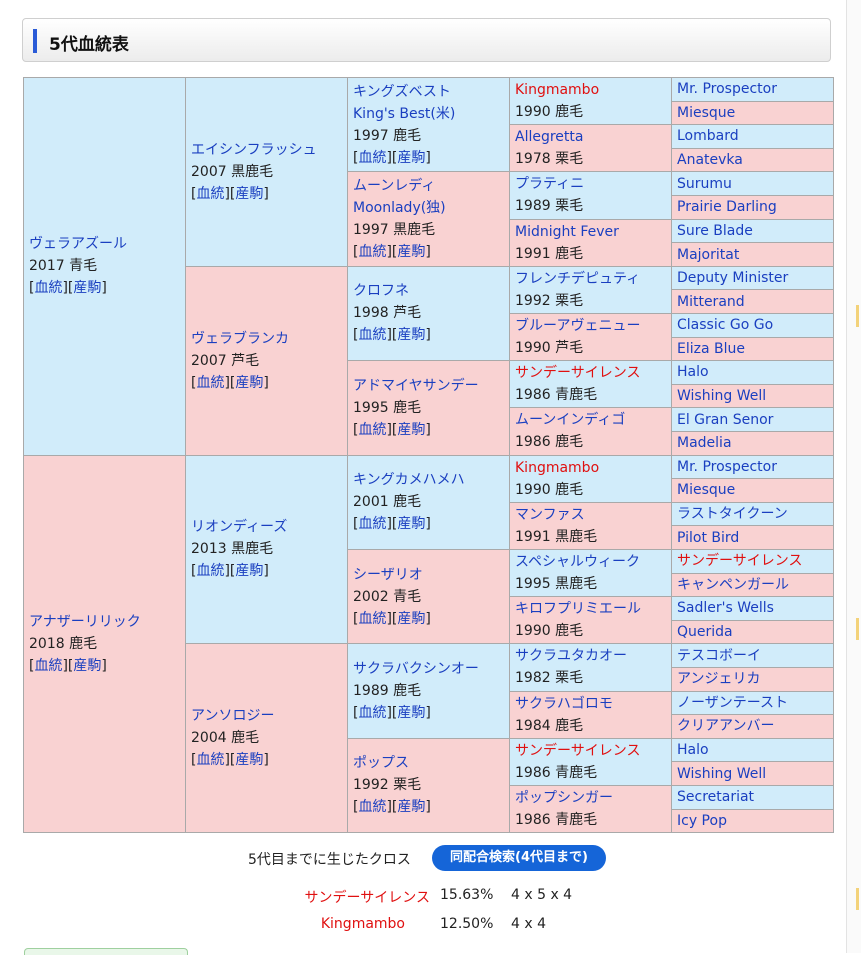 The image size is (861, 955). What do you see at coordinates (719, 655) in the screenshot?
I see `horse-name-link: テスコボーイ` at bounding box center [719, 655].